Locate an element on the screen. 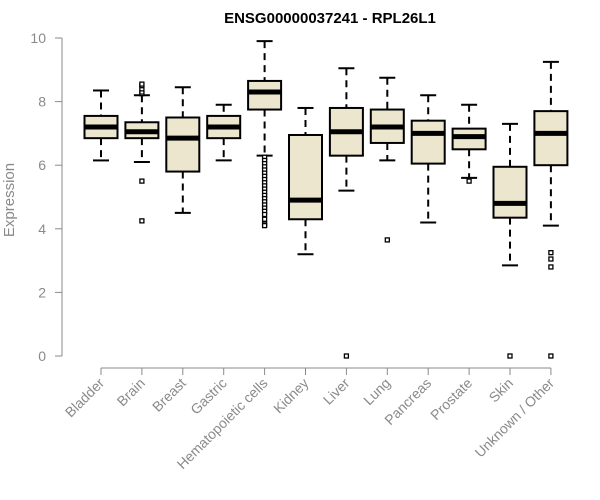  box-kidney is located at coordinates (305, 181).